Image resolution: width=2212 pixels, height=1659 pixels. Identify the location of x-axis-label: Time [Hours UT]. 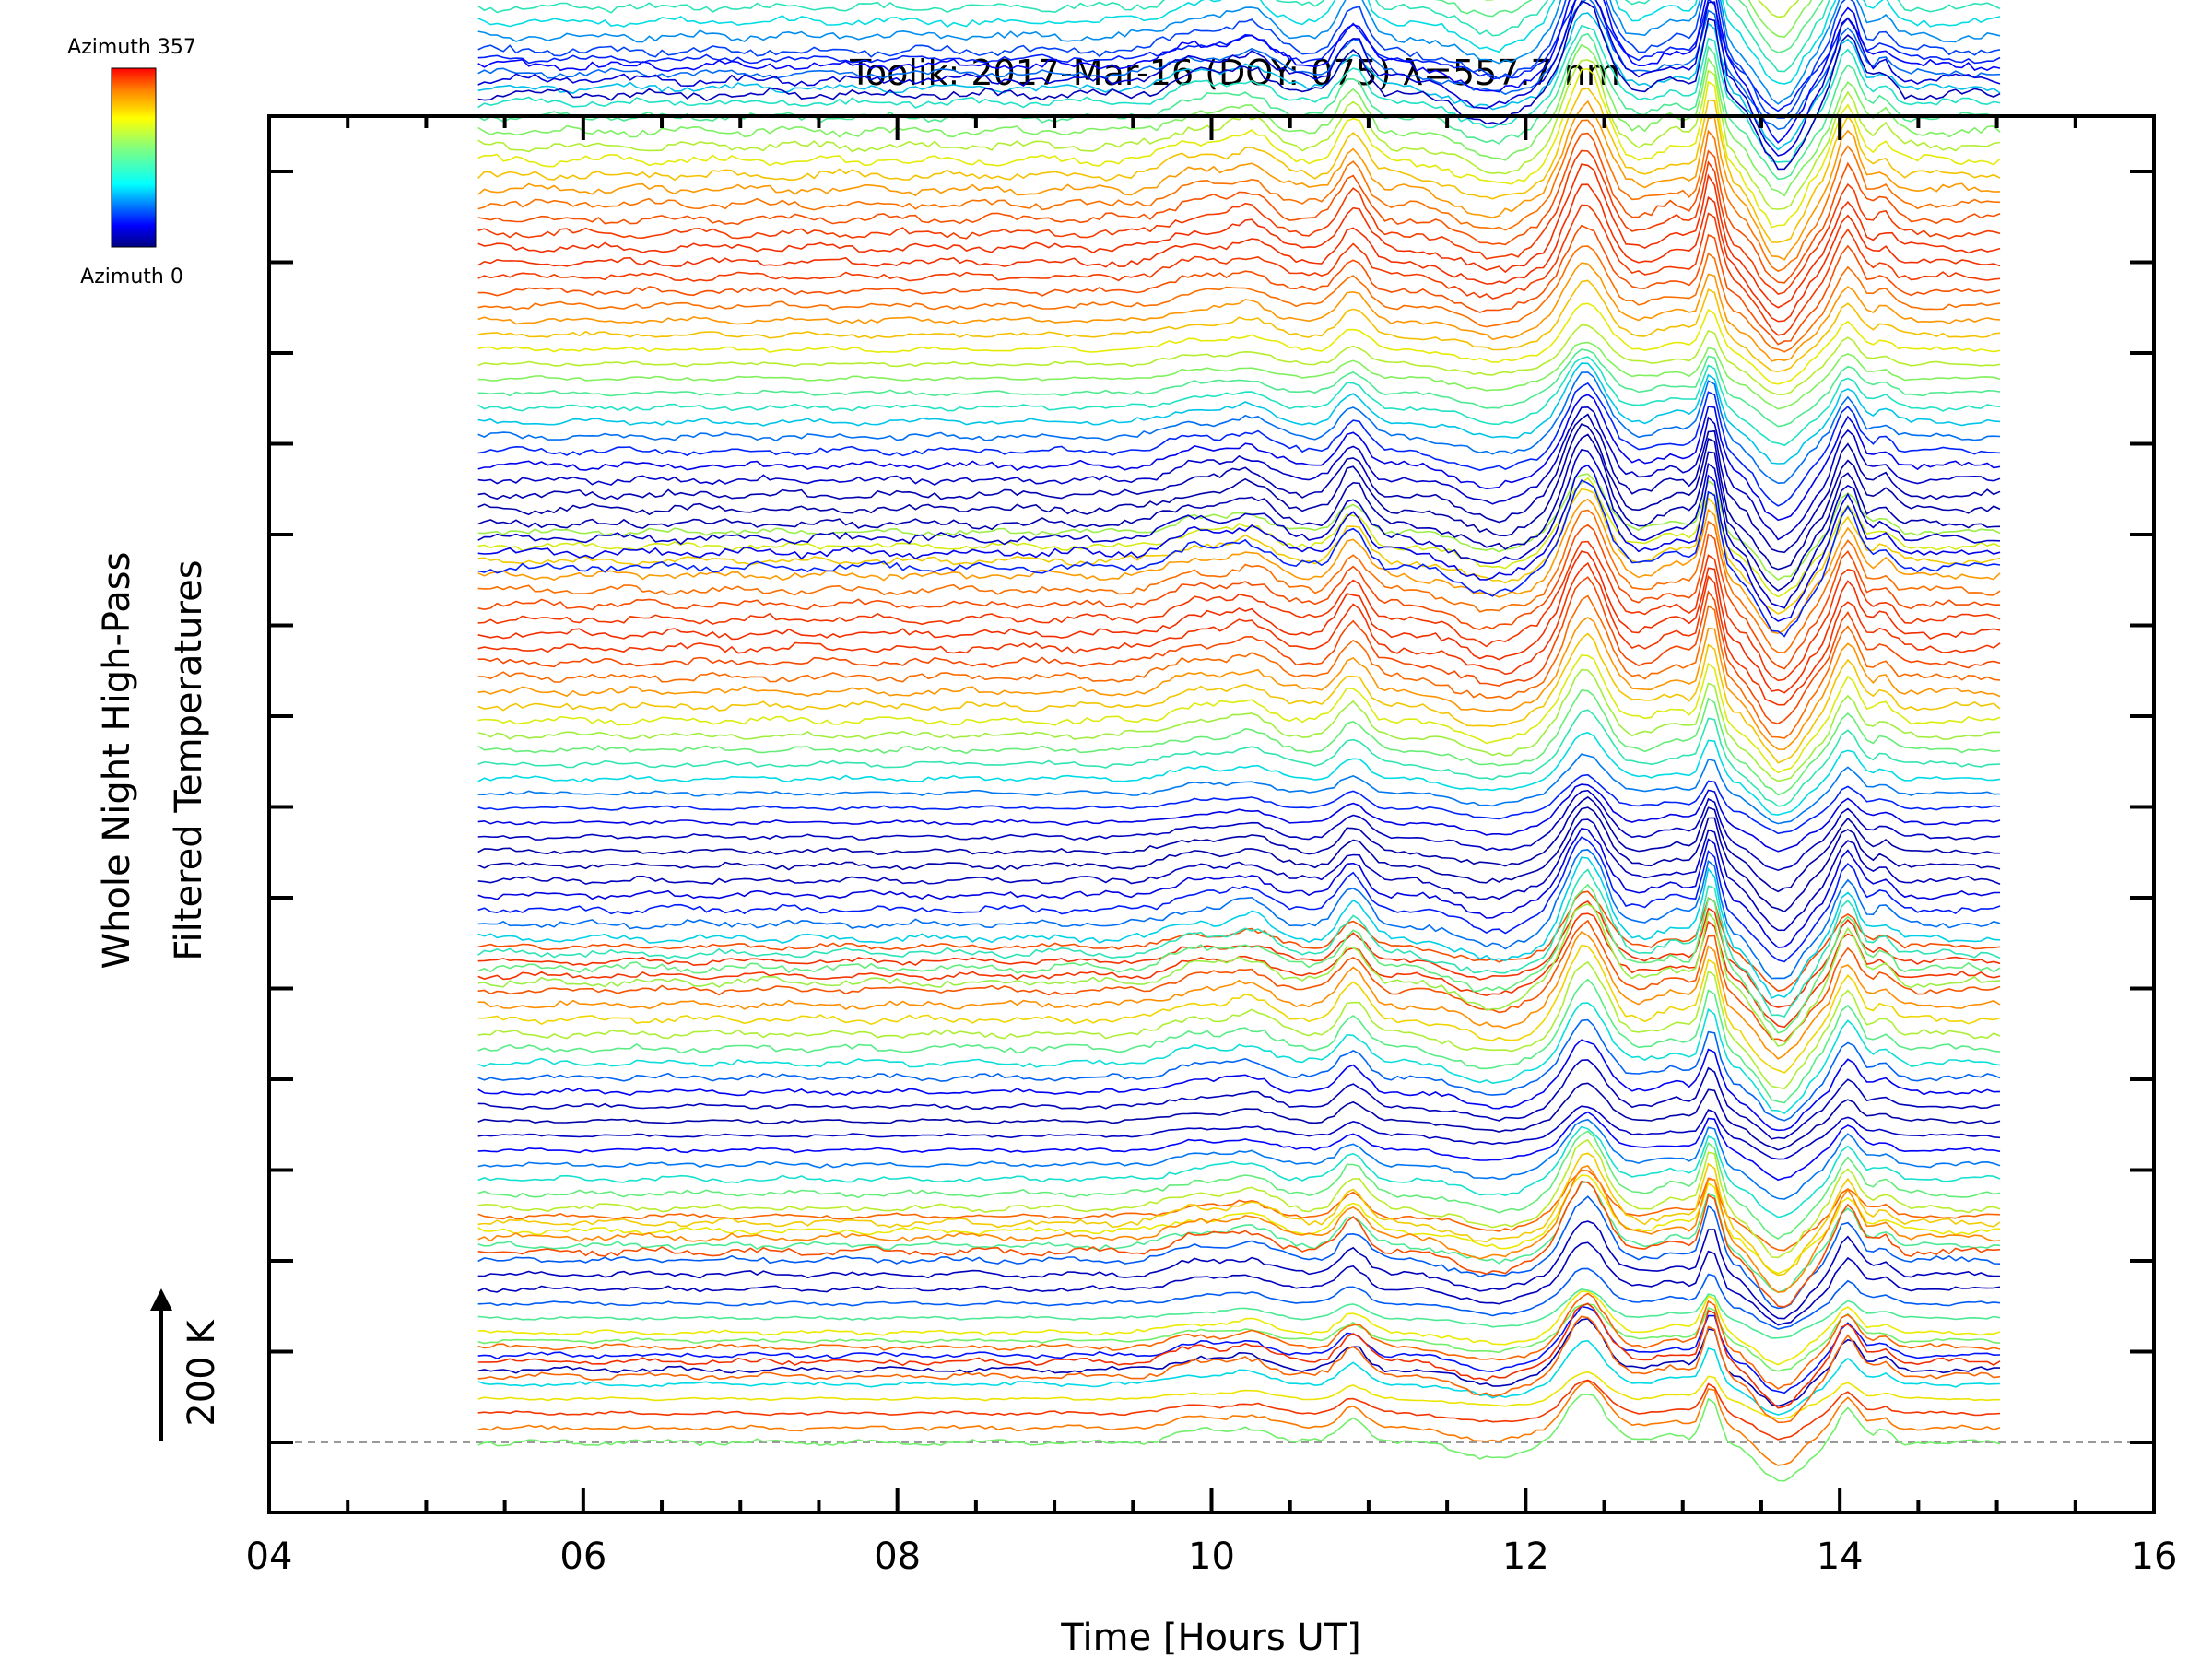
(1210, 1638).